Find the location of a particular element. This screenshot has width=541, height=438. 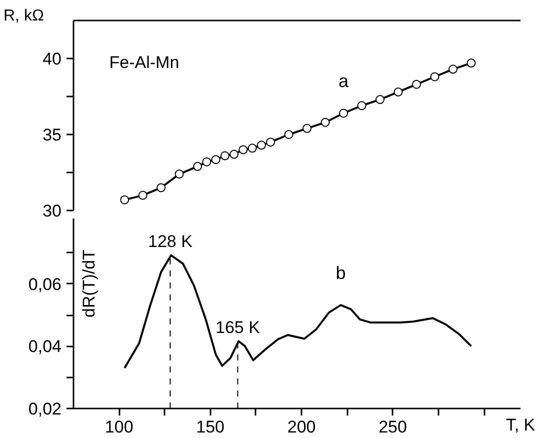

ref-line-label: 128 K is located at coordinates (171, 241).